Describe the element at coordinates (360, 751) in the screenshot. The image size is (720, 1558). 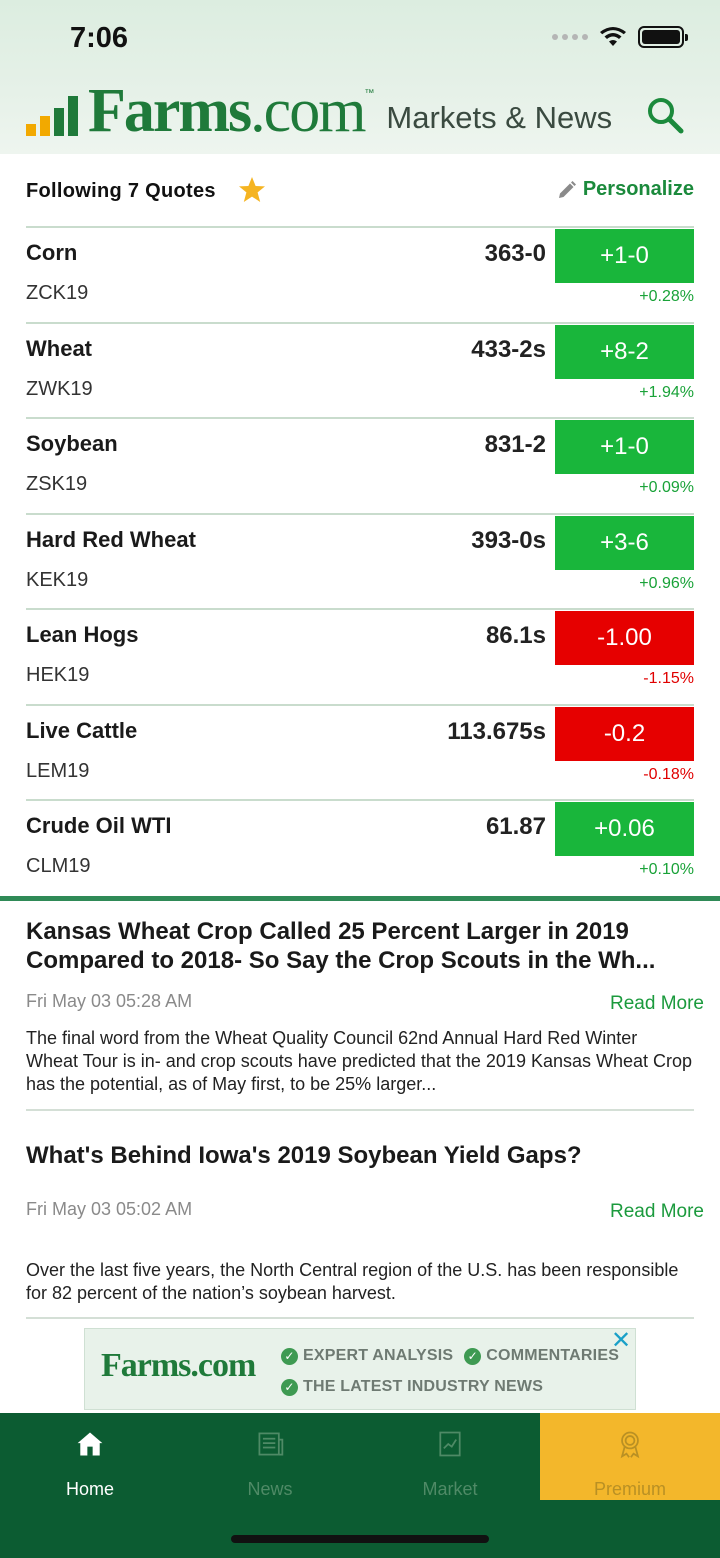
I see `quote-row-live-cattle: Live Cattle LEM19 113.675s -0.2 -0.18%` at that location.